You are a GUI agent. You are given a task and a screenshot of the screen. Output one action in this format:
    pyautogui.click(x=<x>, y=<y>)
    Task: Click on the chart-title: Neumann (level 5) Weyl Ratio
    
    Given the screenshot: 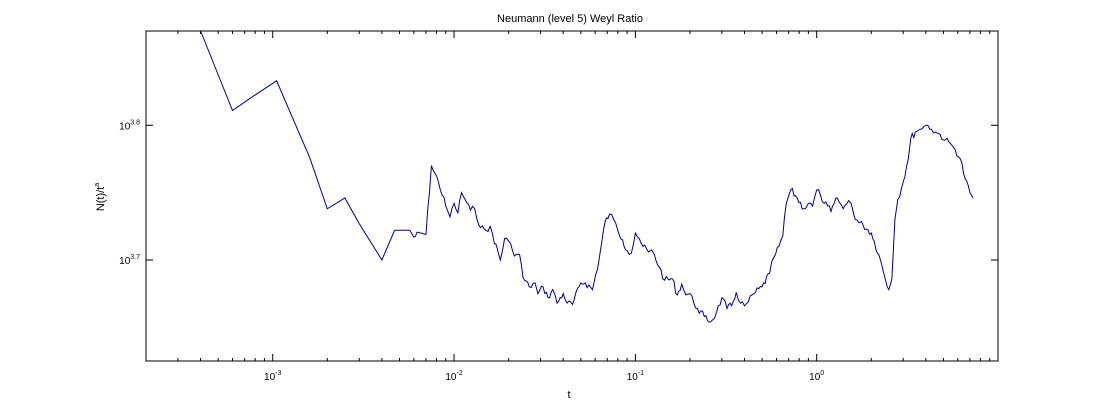 What is the action you would take?
    pyautogui.click(x=570, y=19)
    